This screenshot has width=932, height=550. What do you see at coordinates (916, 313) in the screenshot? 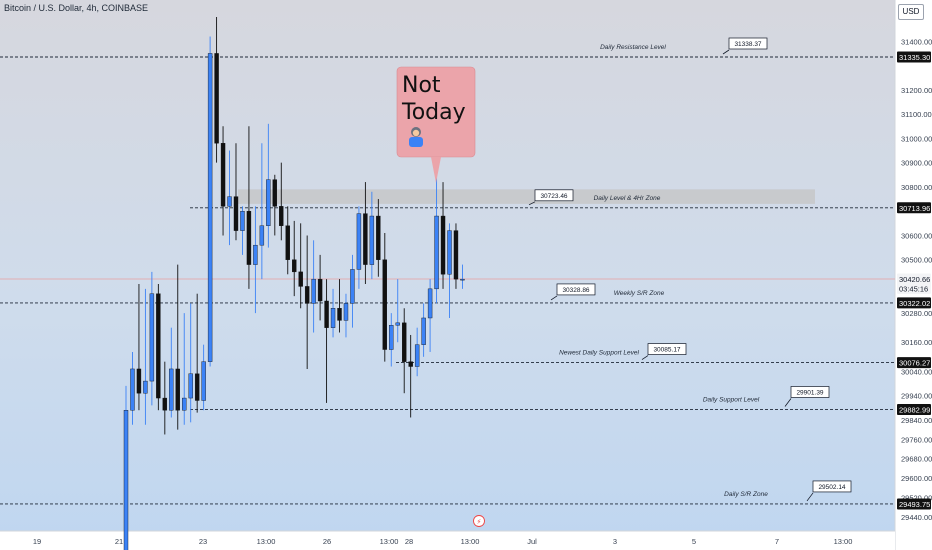
I see `y-tick-label: 30280.00` at bounding box center [916, 313].